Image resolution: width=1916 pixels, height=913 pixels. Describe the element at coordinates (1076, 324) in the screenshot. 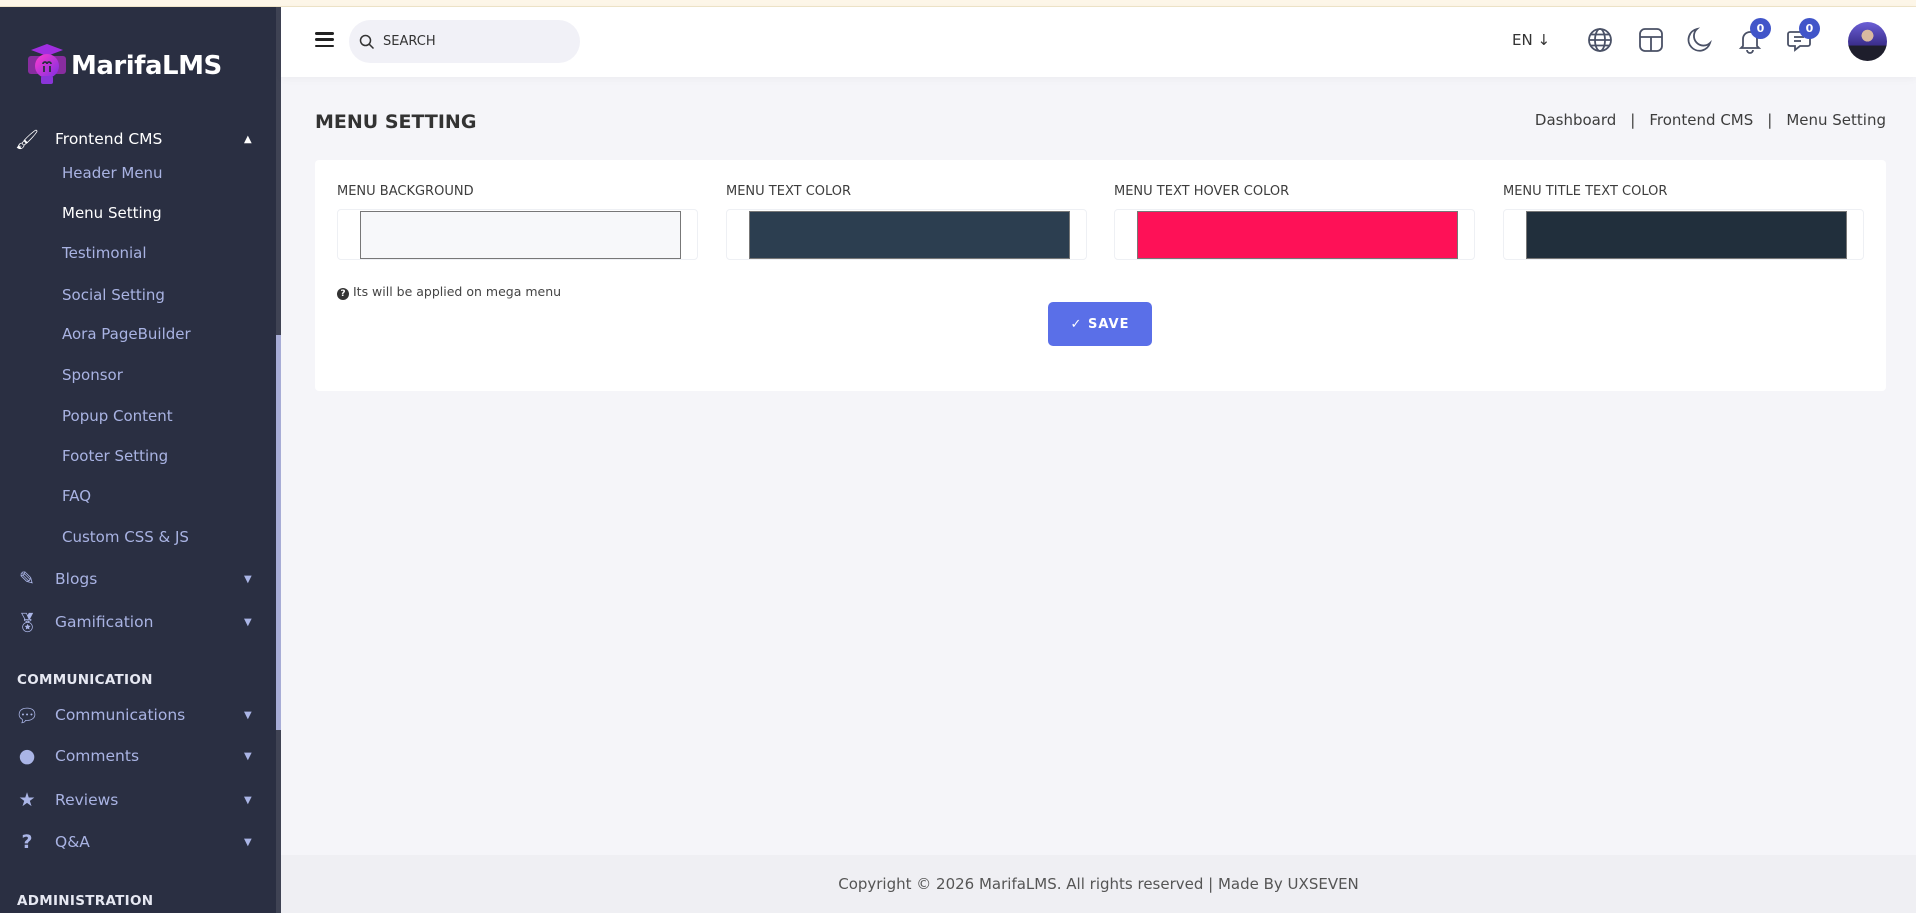

I see `check-icon: ✓` at that location.